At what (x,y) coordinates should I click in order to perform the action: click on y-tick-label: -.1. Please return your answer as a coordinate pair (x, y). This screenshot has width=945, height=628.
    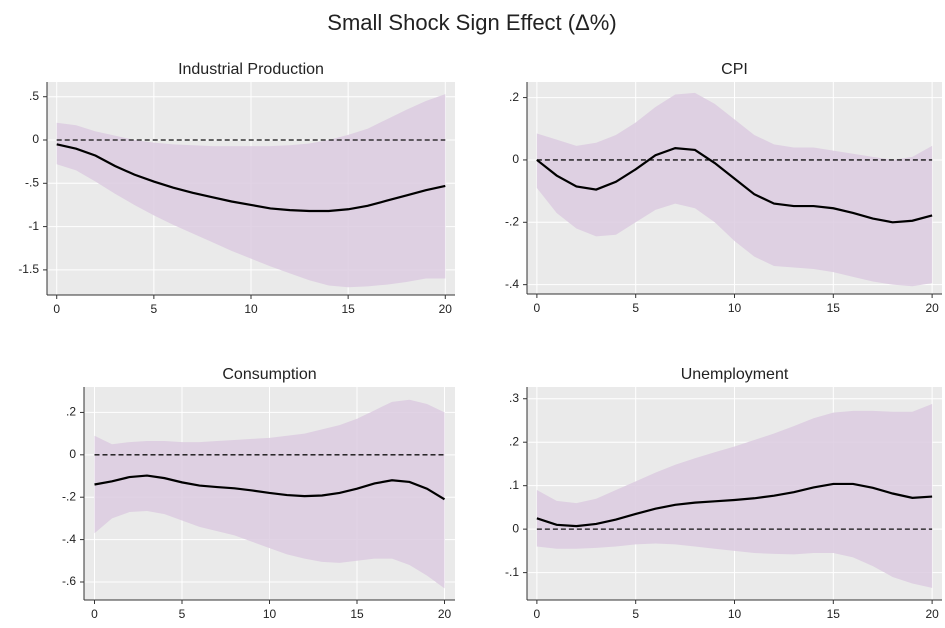
    Looking at the image, I should click on (512, 572).